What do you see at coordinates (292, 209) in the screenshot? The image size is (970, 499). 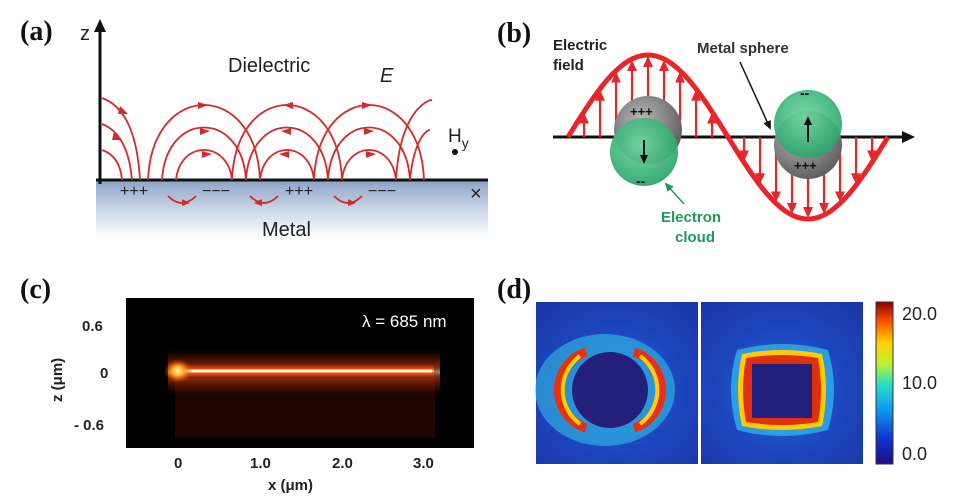 I see `metal-region` at bounding box center [292, 209].